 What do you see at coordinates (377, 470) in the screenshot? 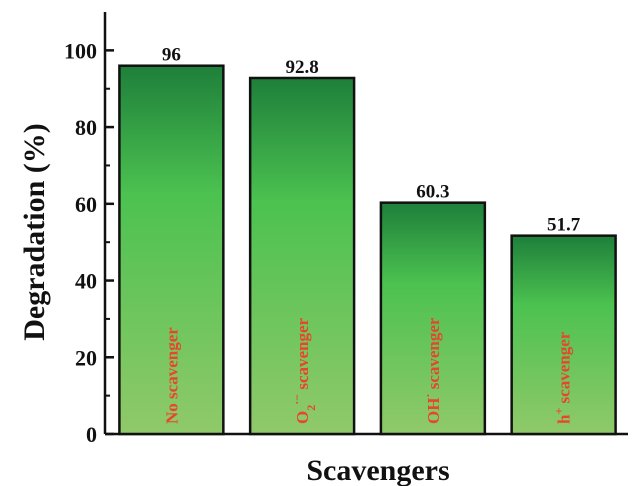
I see `x-axis-title: Scavengers` at bounding box center [377, 470].